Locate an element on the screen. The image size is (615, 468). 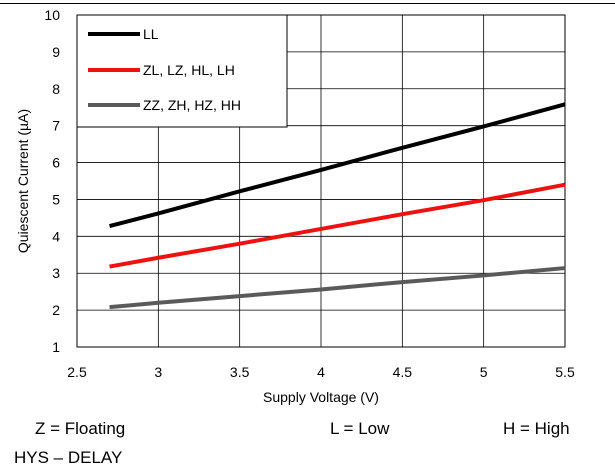
y-tick-label: 1 is located at coordinates (56, 347).